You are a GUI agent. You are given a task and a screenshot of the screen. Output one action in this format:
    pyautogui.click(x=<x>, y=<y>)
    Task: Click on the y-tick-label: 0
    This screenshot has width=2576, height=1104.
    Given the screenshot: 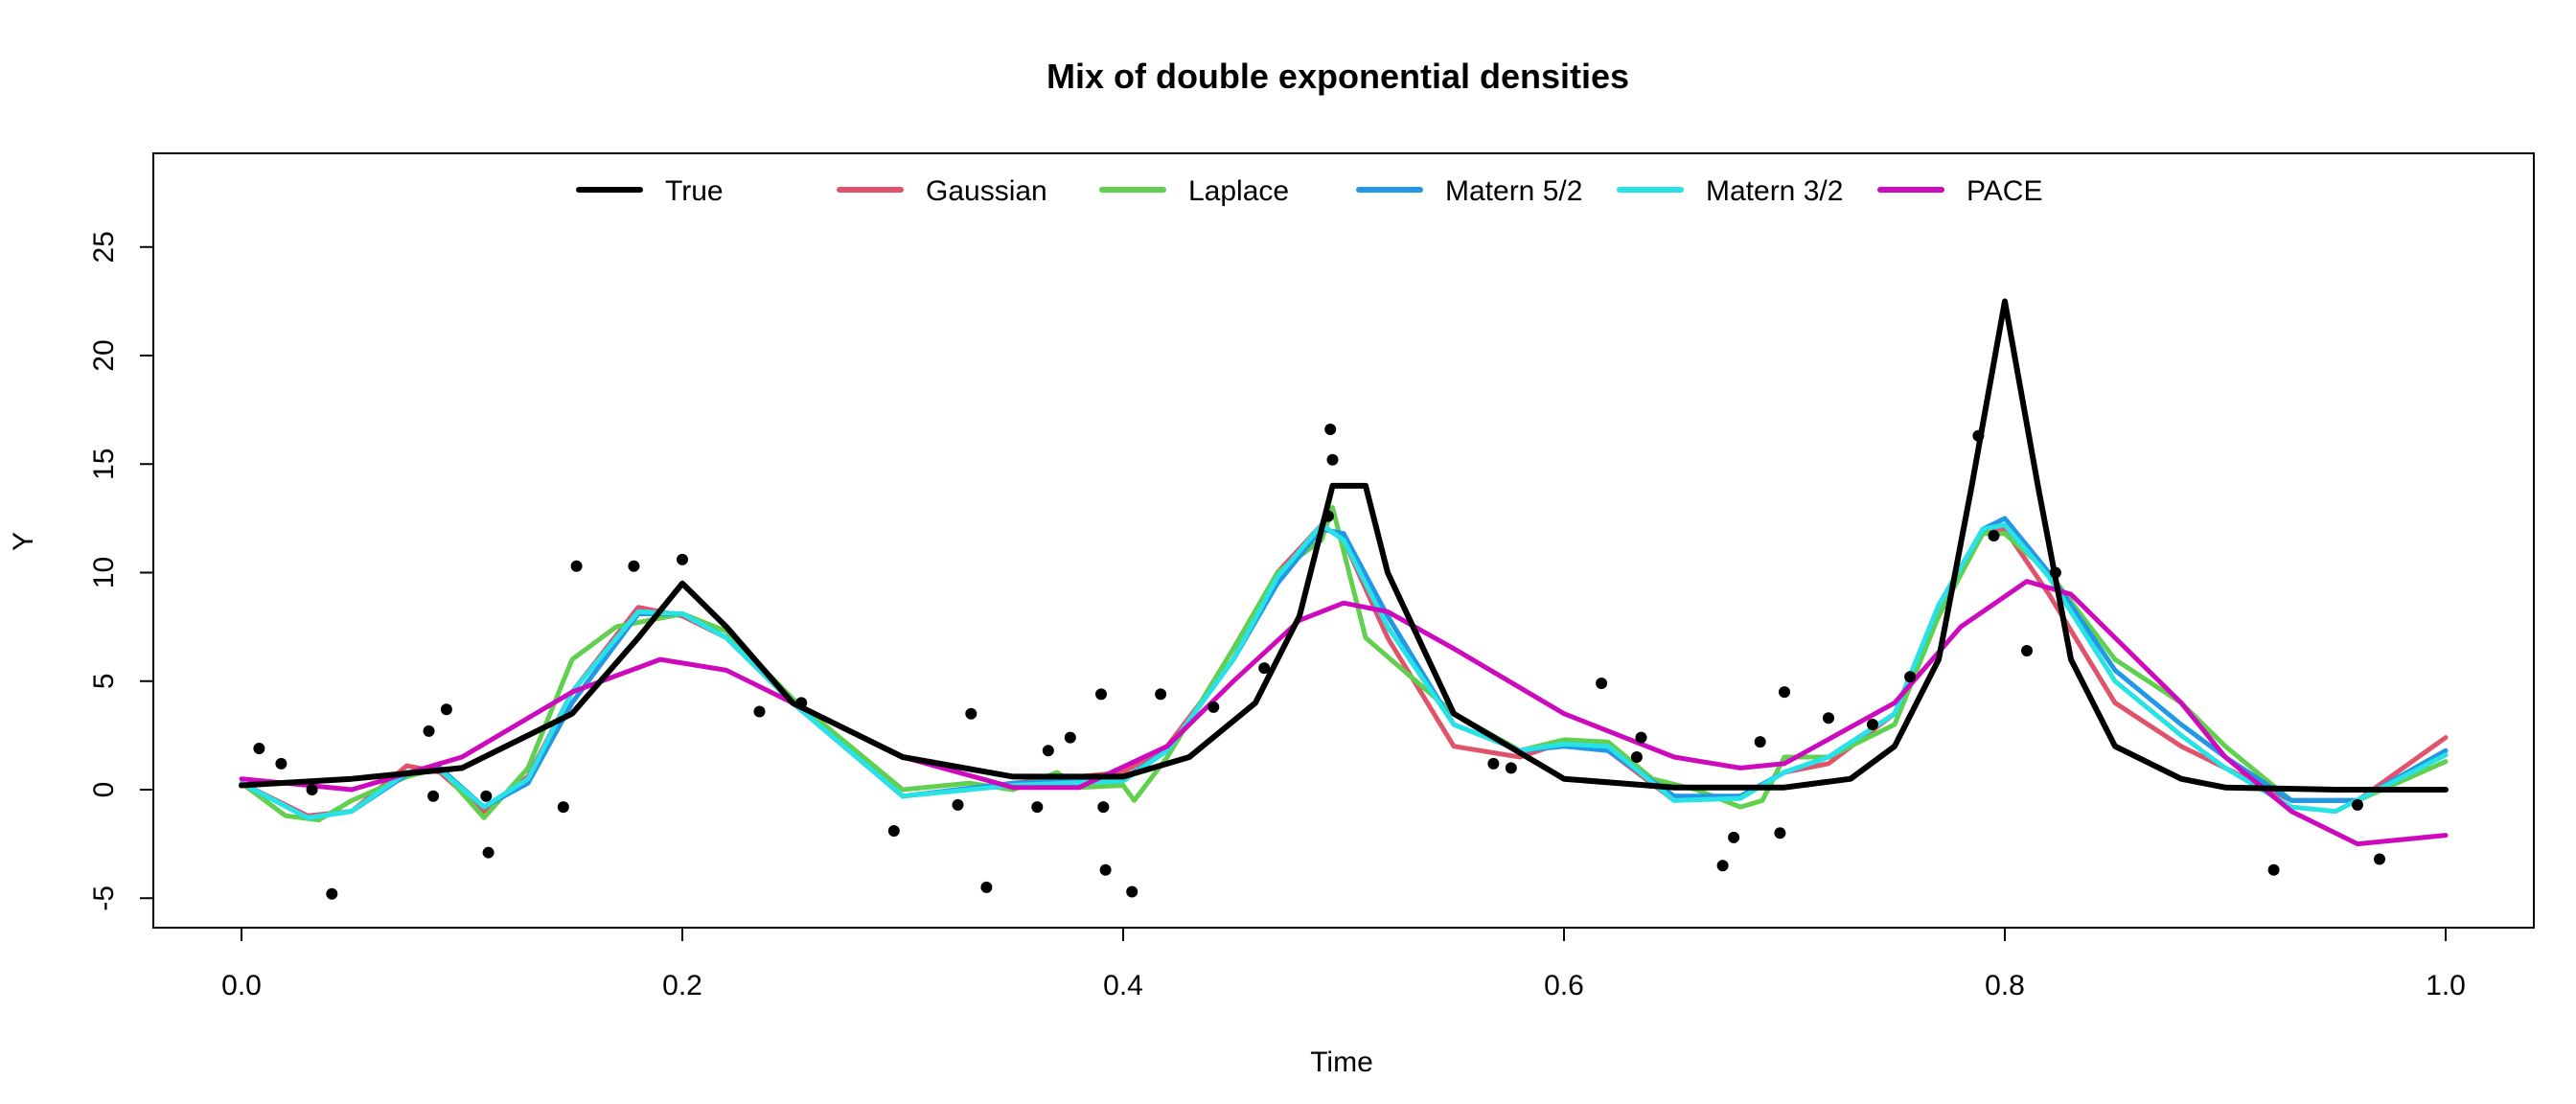 What is the action you would take?
    pyautogui.click(x=104, y=790)
    